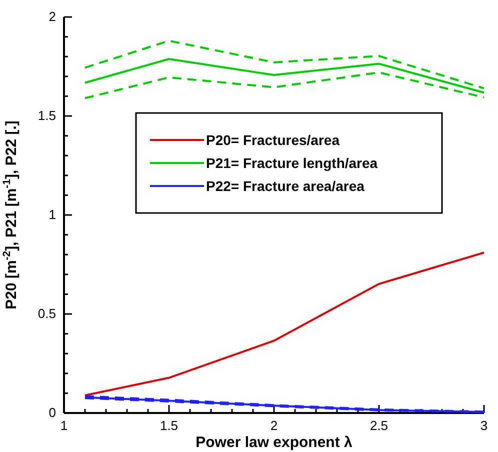 The image size is (498, 452). Describe the element at coordinates (47, 314) in the screenshot. I see `y-tick-label: 0.5` at that location.